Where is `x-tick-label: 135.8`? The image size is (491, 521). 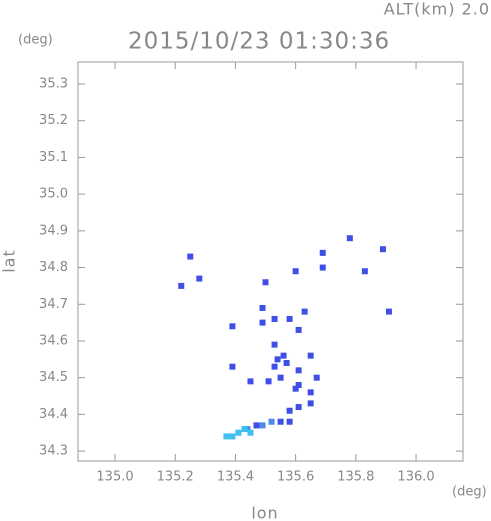 x-tick-label: 135.8 is located at coordinates (355, 477).